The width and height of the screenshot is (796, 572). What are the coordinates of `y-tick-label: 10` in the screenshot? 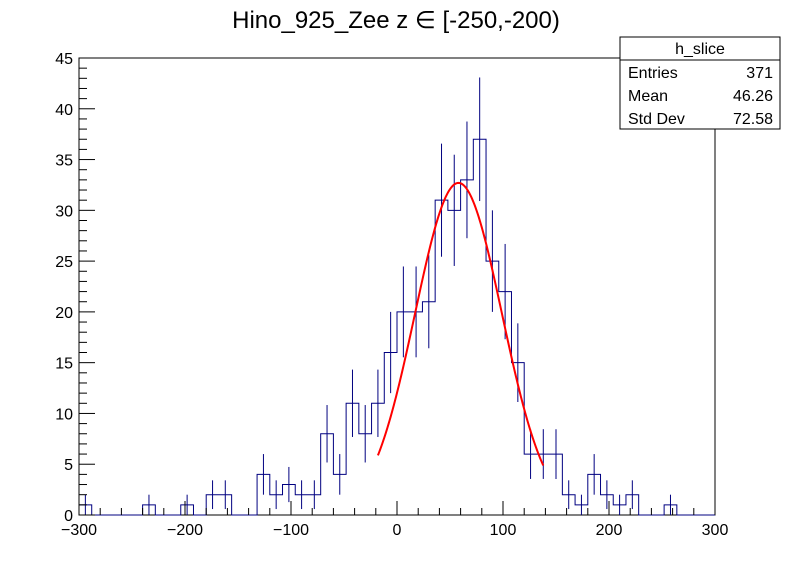 It's located at (64, 414).